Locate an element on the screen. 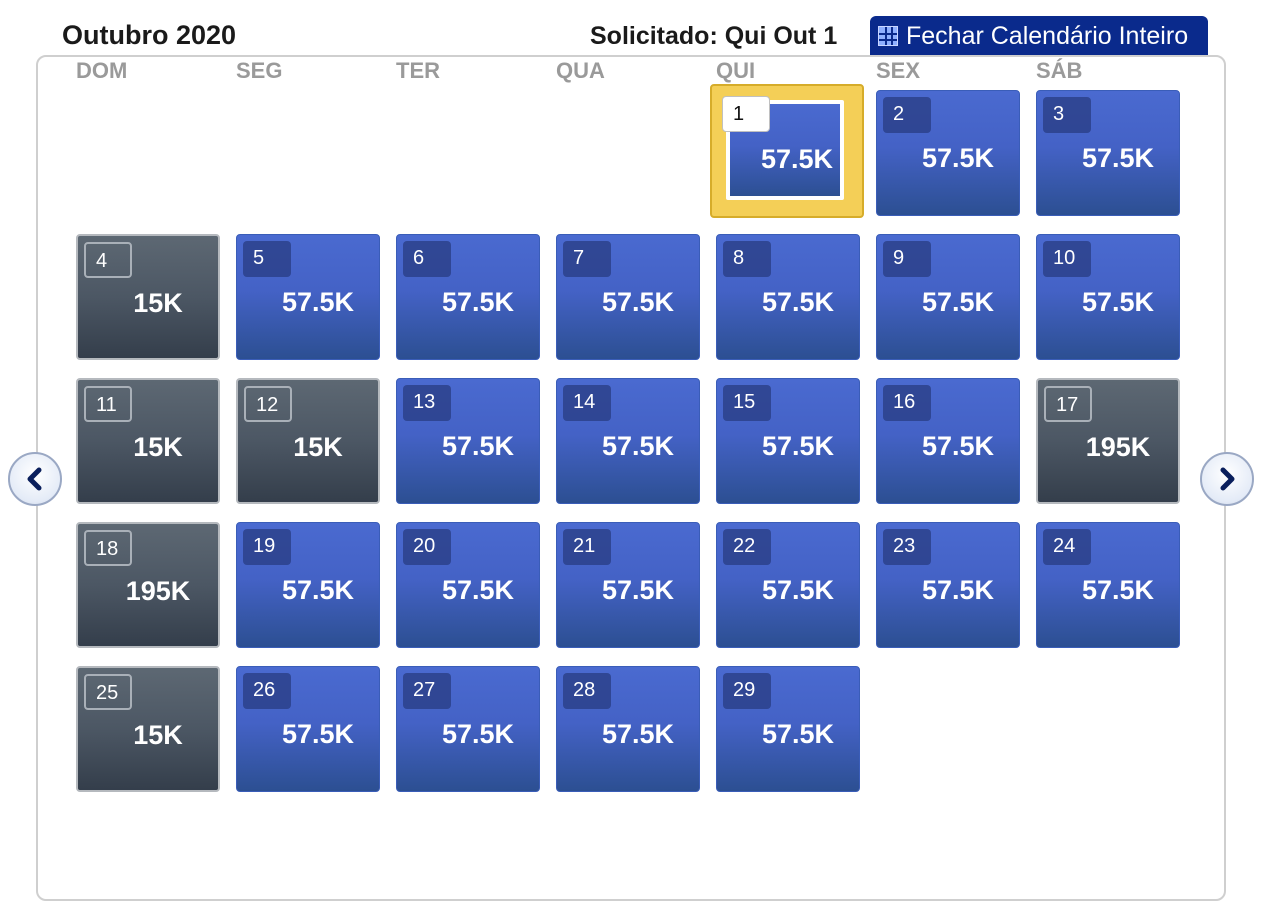 This screenshot has width=1268, height=920. calendar-day-26: 26 57.5K is located at coordinates (308, 729).